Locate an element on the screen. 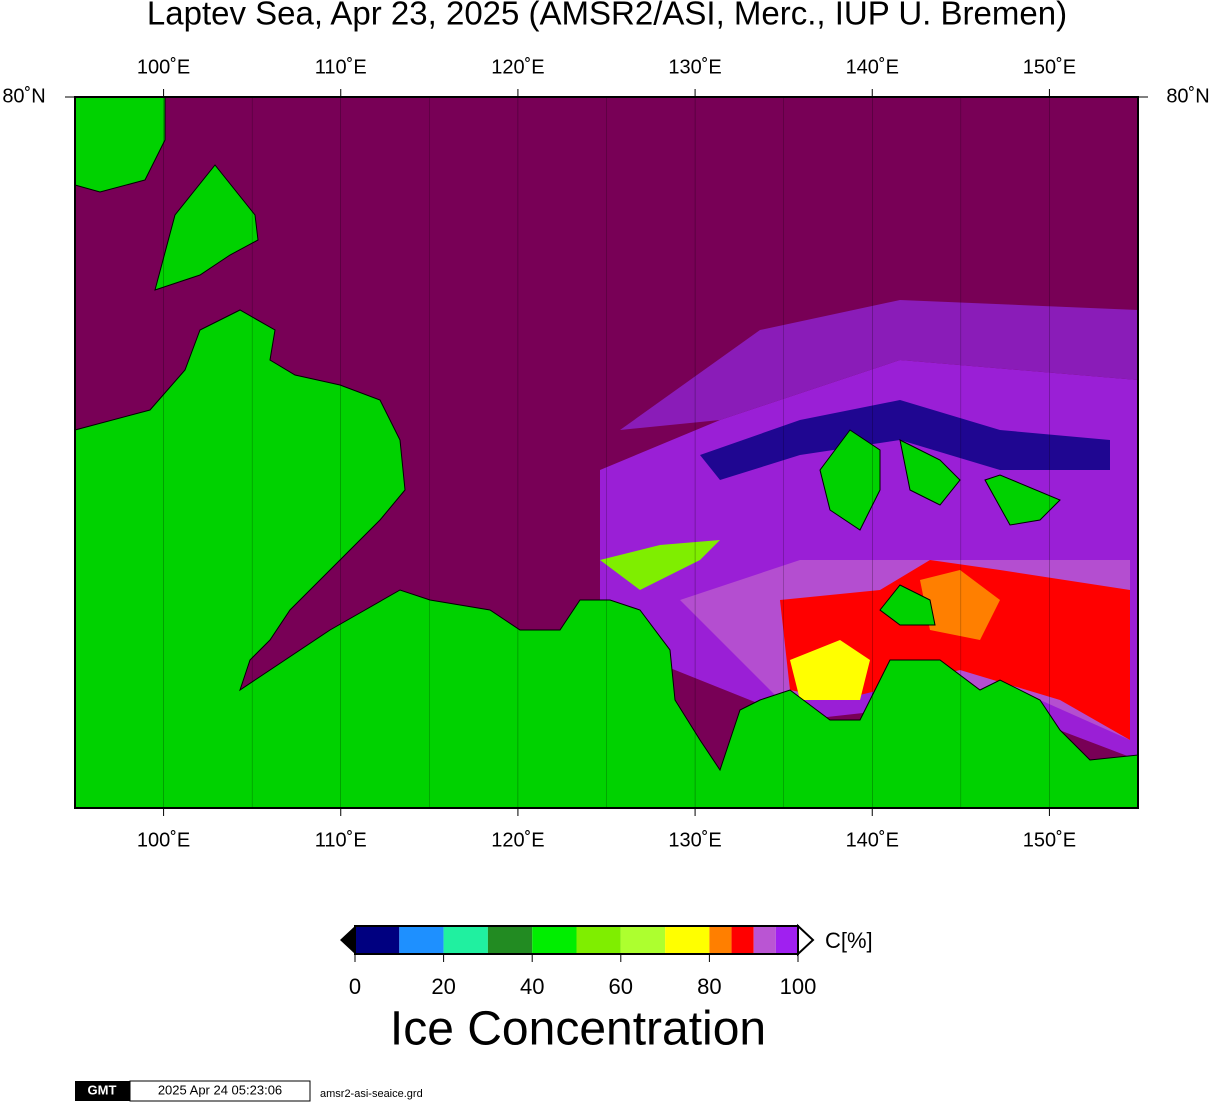 Image resolution: width=1213 pixels, height=1109 pixels. timestamp-box is located at coordinates (220, 1091).